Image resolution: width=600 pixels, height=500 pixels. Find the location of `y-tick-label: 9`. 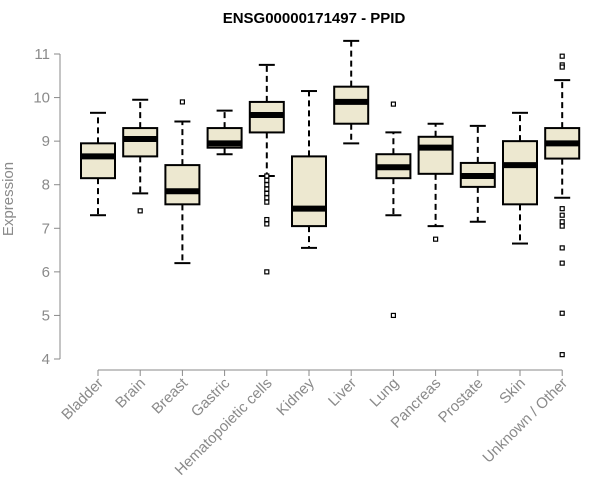

y-tick-label: 9 is located at coordinates (46, 141).